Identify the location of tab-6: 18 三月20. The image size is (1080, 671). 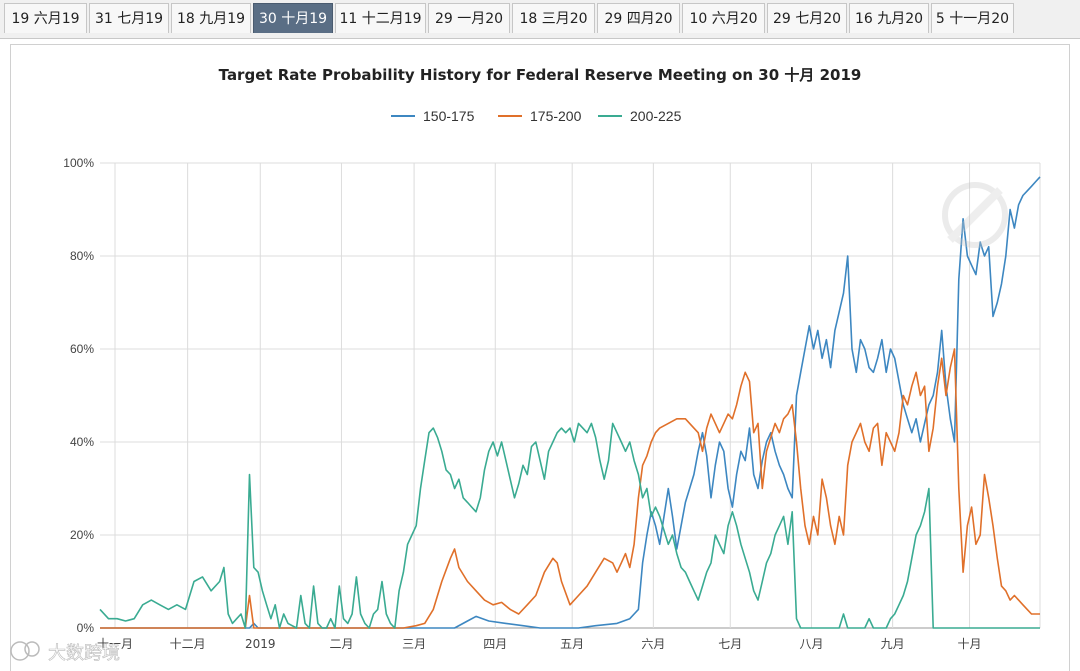
(553, 18).